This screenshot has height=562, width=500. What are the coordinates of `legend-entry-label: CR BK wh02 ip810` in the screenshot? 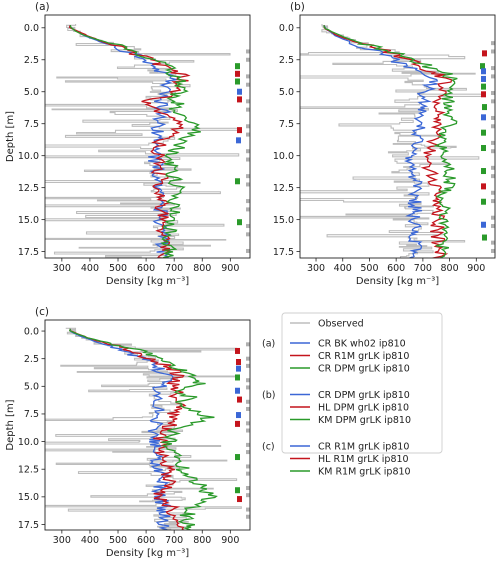 It's located at (362, 344).